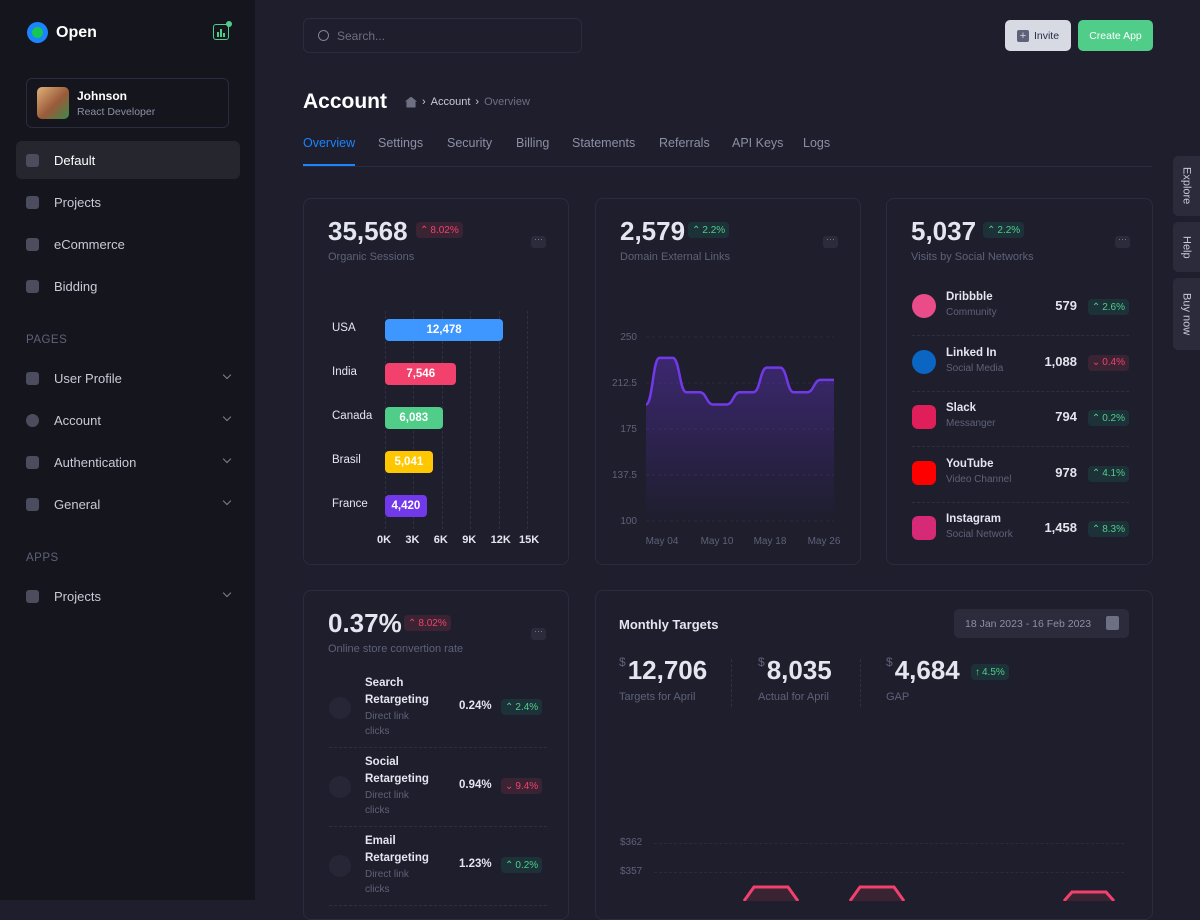  What do you see at coordinates (653, 231) in the screenshot?
I see `links-value: 2,579` at bounding box center [653, 231].